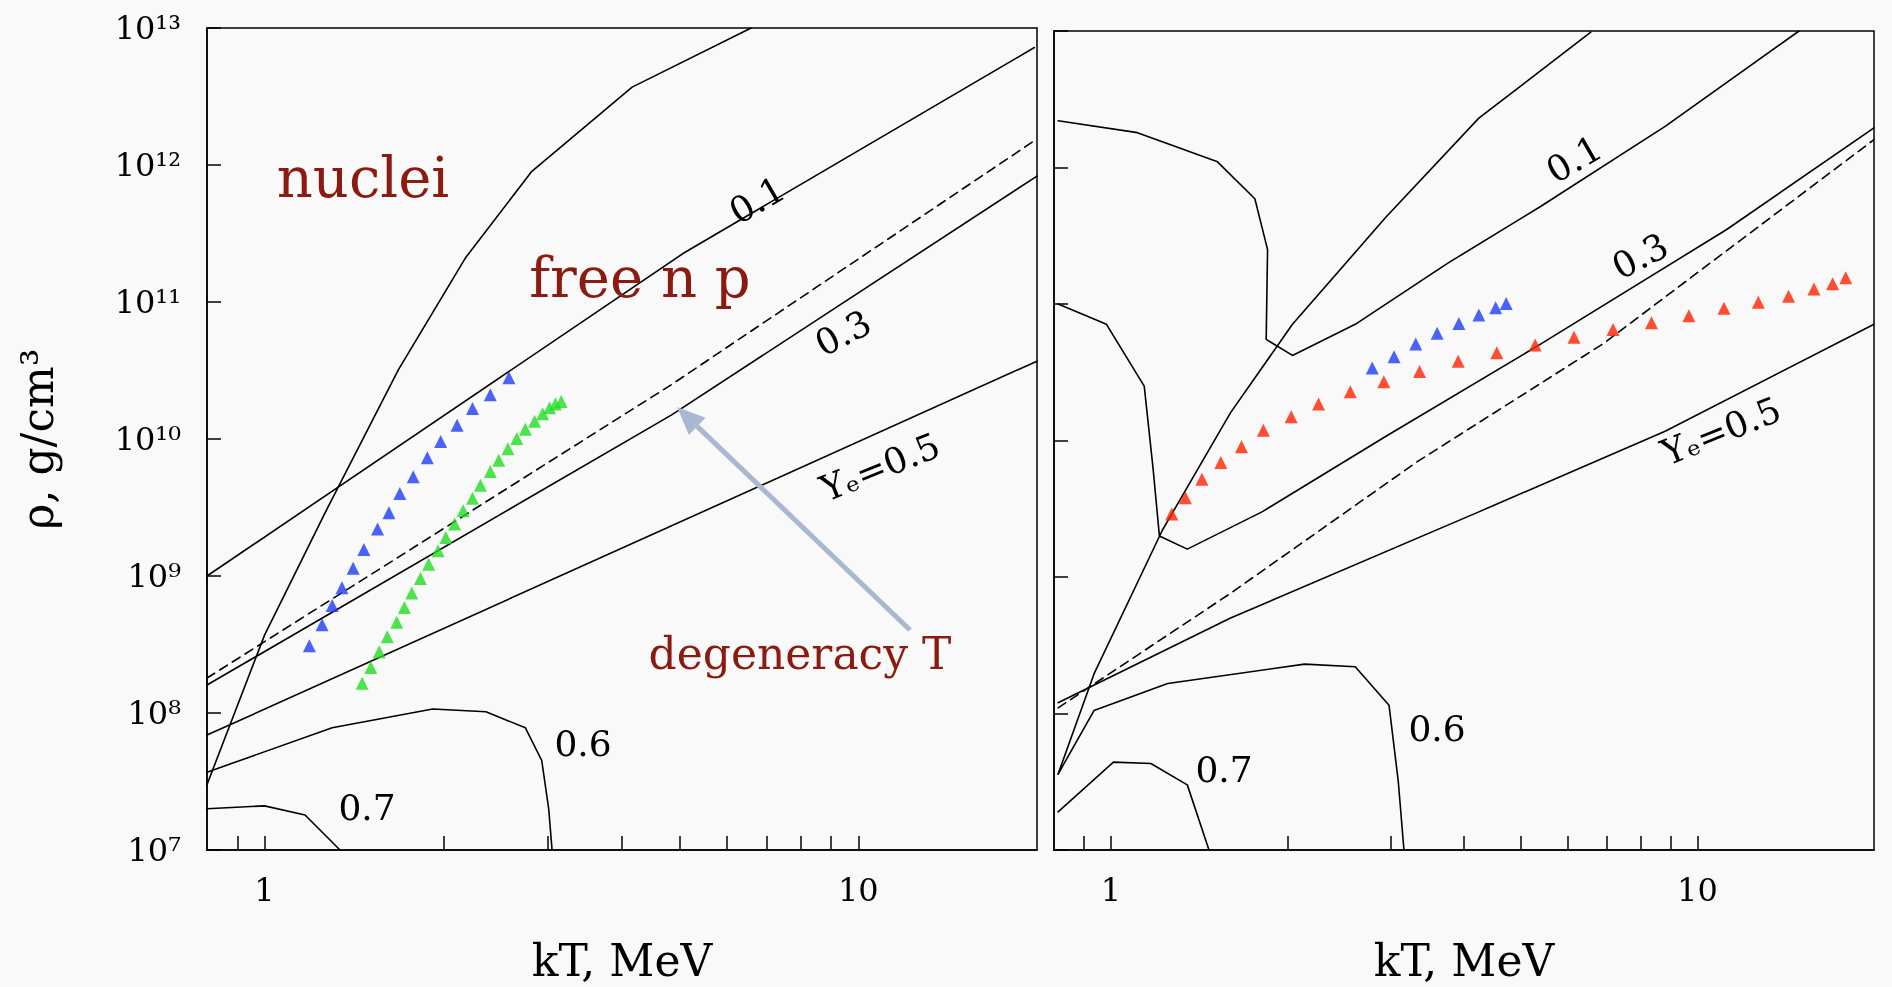 Image resolution: width=1892 pixels, height=987 pixels. I want to click on y-tick-label: 10¹¹, so click(147, 302).